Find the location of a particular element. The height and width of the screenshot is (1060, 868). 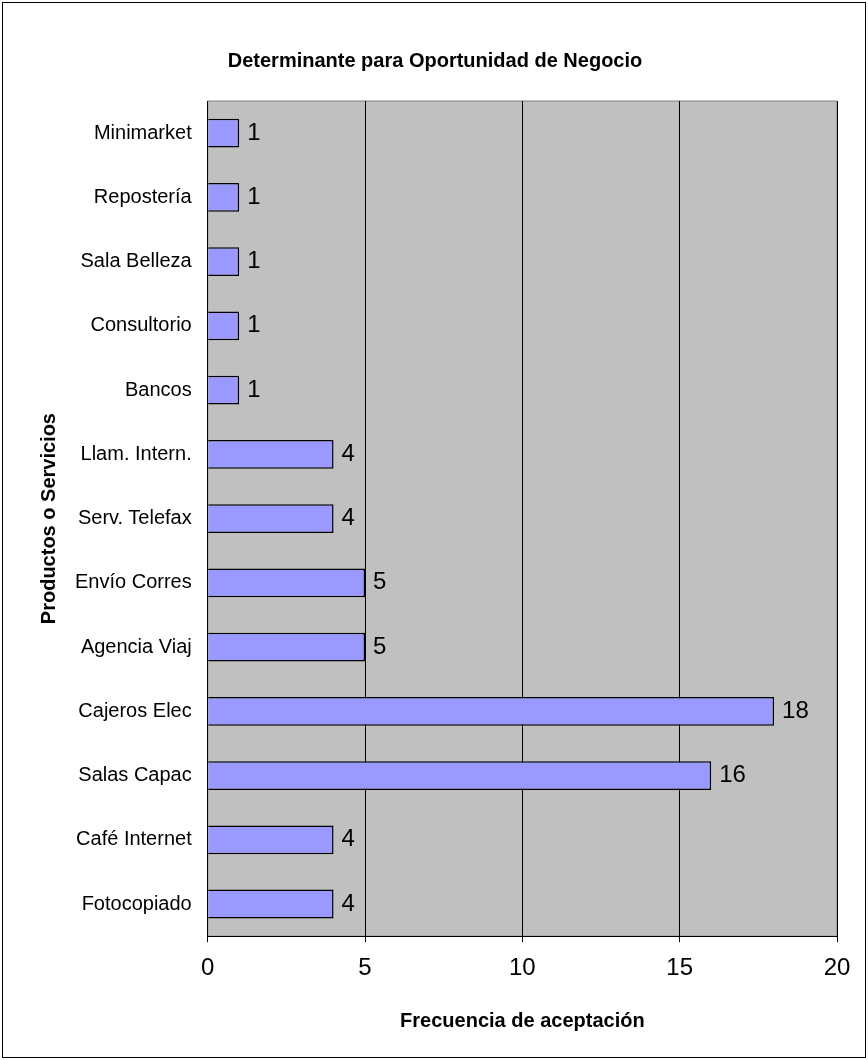

x-tick-label: 0 is located at coordinates (208, 967).